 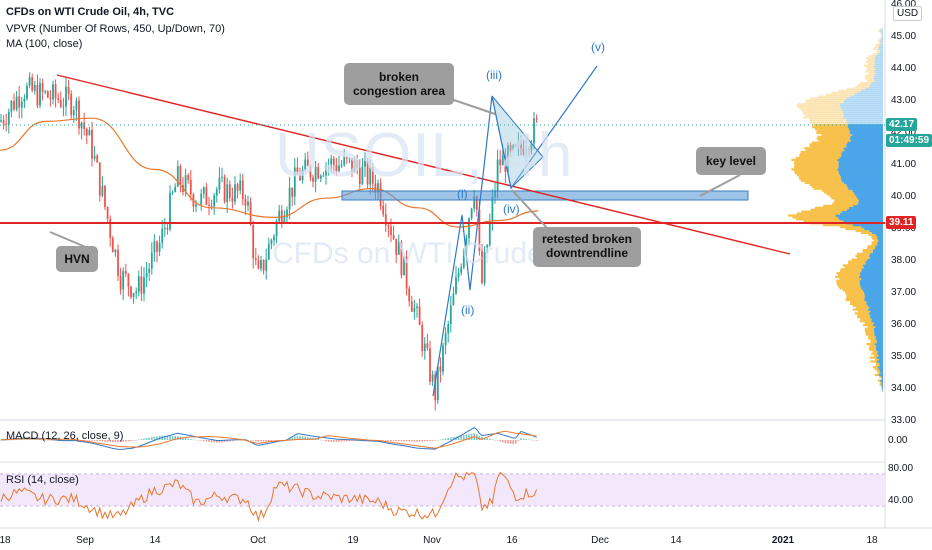 What do you see at coordinates (731, 161) in the screenshot?
I see `annotation-key-level: key level` at bounding box center [731, 161].